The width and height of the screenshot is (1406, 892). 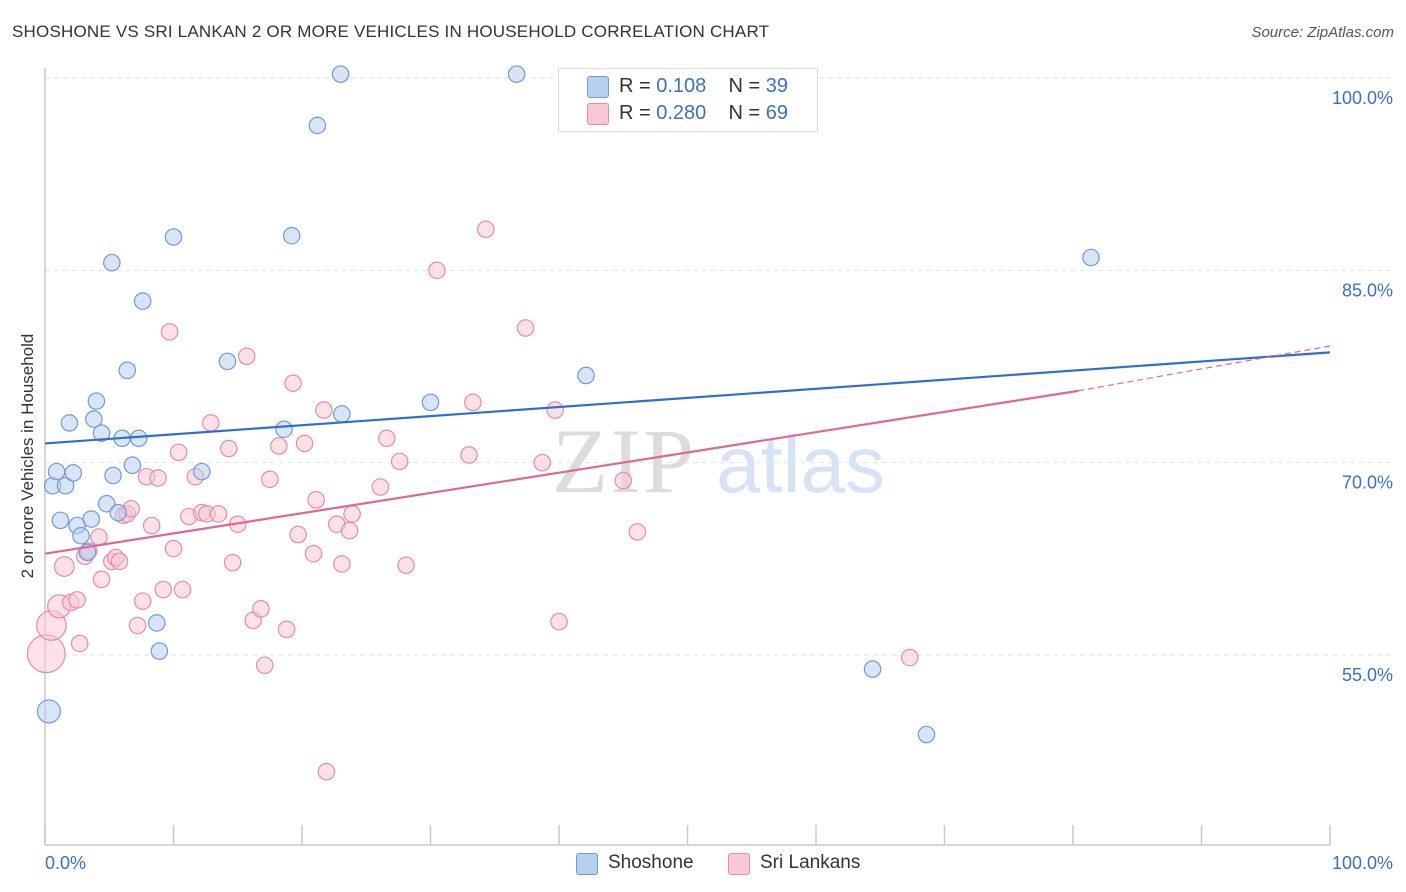 I want to click on srilankan-trend-line, so click(x=561, y=472).